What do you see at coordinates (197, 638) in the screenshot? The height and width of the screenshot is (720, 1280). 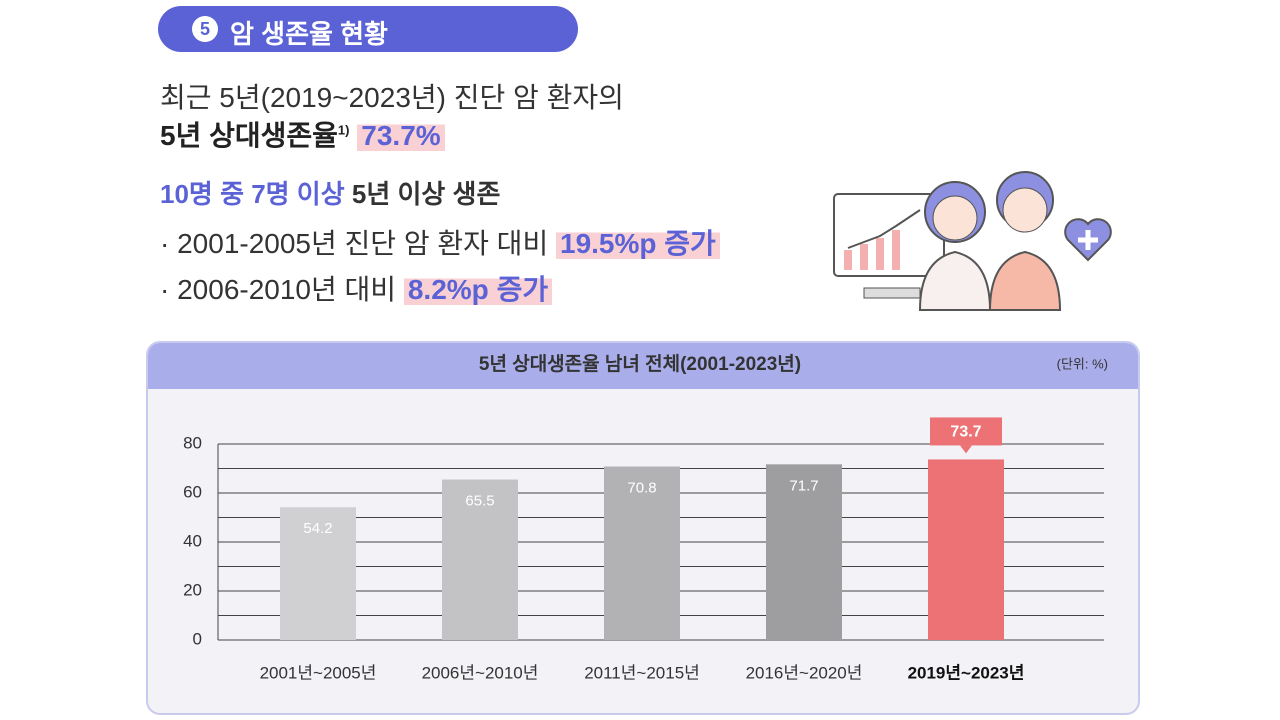 I see `y-tick-label: 0` at bounding box center [197, 638].